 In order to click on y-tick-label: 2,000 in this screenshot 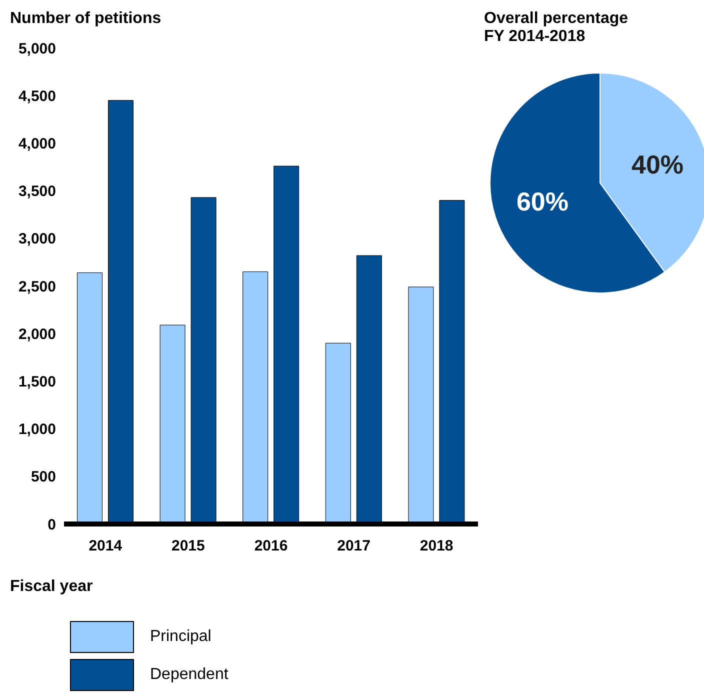, I will do `click(37, 334)`.